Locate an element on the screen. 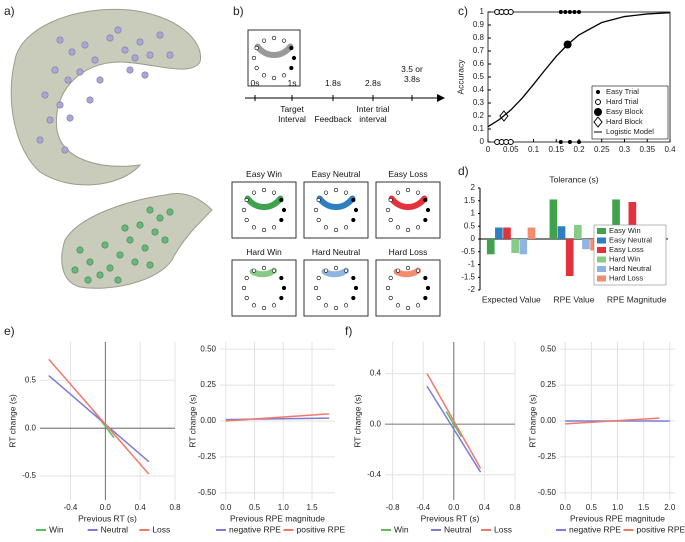  y-tick-label: -0.5 is located at coordinates (29, 475).